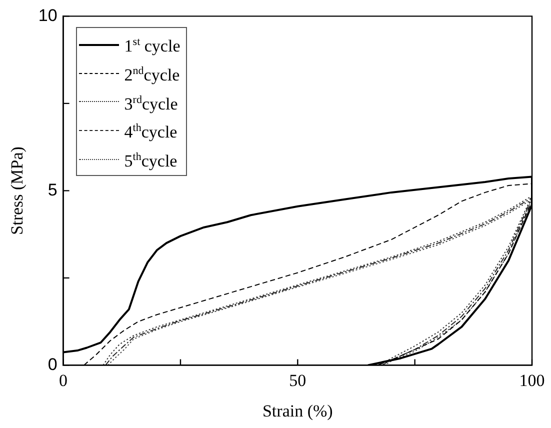 The width and height of the screenshot is (551, 428). What do you see at coordinates (53, 190) in the screenshot?
I see `y-tick-label: 5` at bounding box center [53, 190].